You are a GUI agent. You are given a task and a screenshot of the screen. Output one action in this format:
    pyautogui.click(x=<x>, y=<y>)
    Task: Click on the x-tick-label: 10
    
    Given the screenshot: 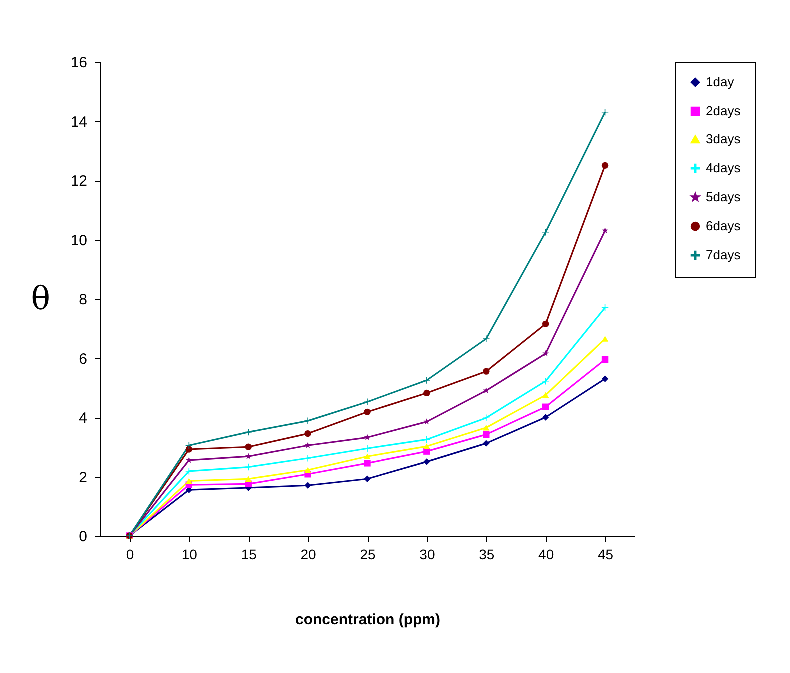 What is the action you would take?
    pyautogui.click(x=190, y=554)
    